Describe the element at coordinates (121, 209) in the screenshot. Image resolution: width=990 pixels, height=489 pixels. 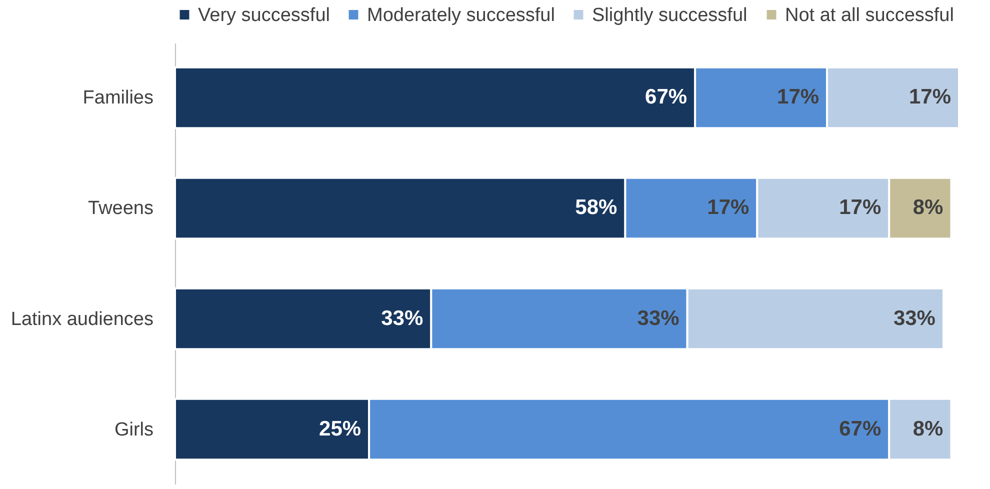
I see `y-tick-label: Tweens` at that location.